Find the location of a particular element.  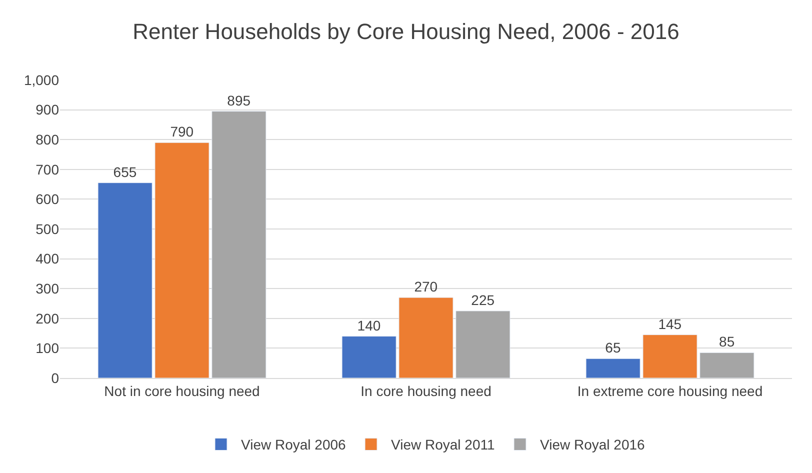

y-tick-label: 600 is located at coordinates (48, 199).